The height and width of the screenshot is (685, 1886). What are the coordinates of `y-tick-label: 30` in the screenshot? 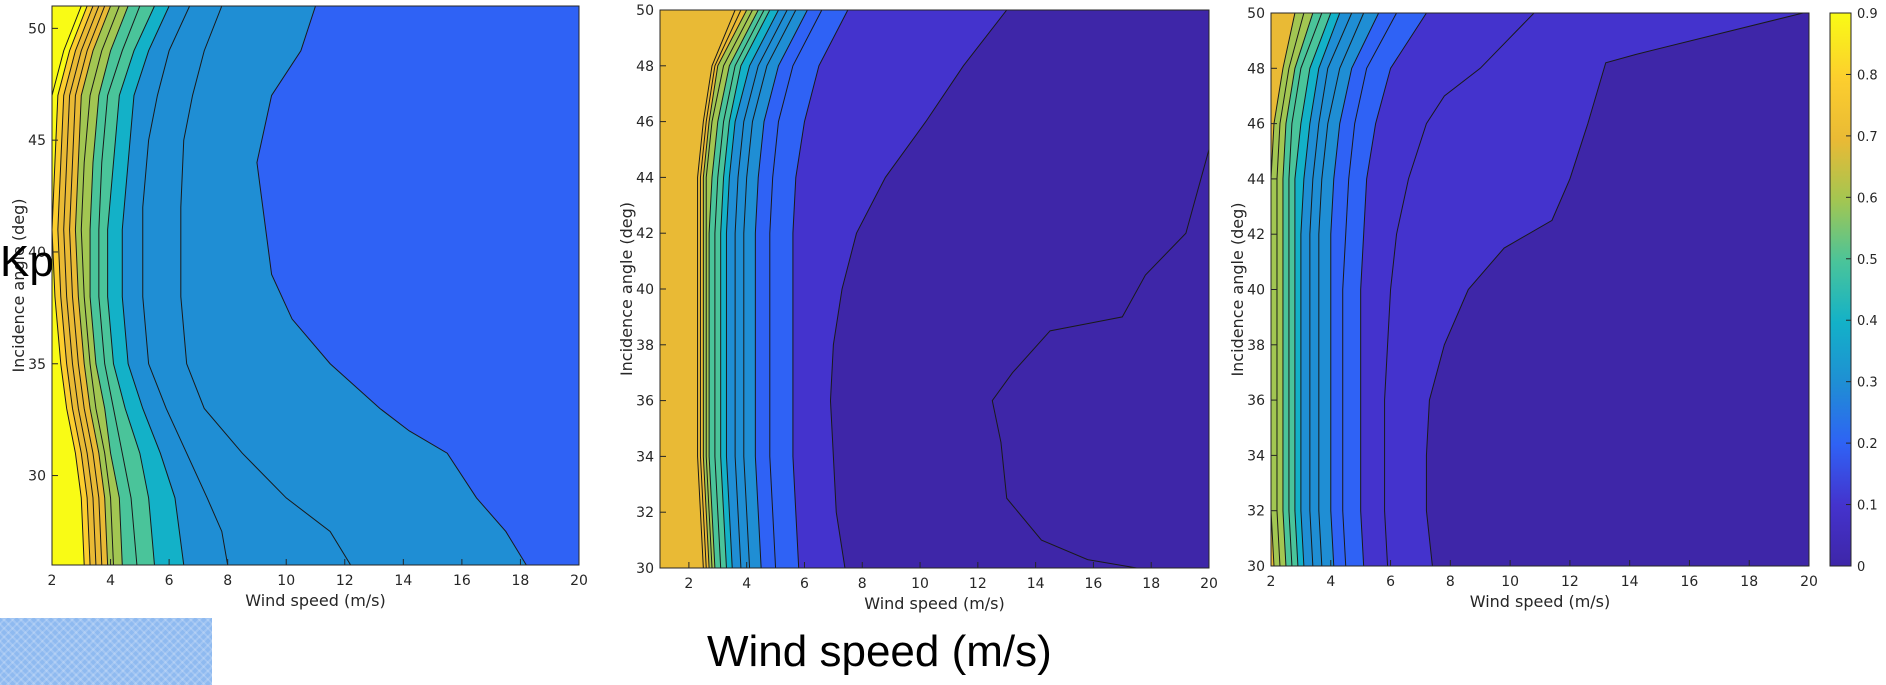 It's located at (1256, 567).